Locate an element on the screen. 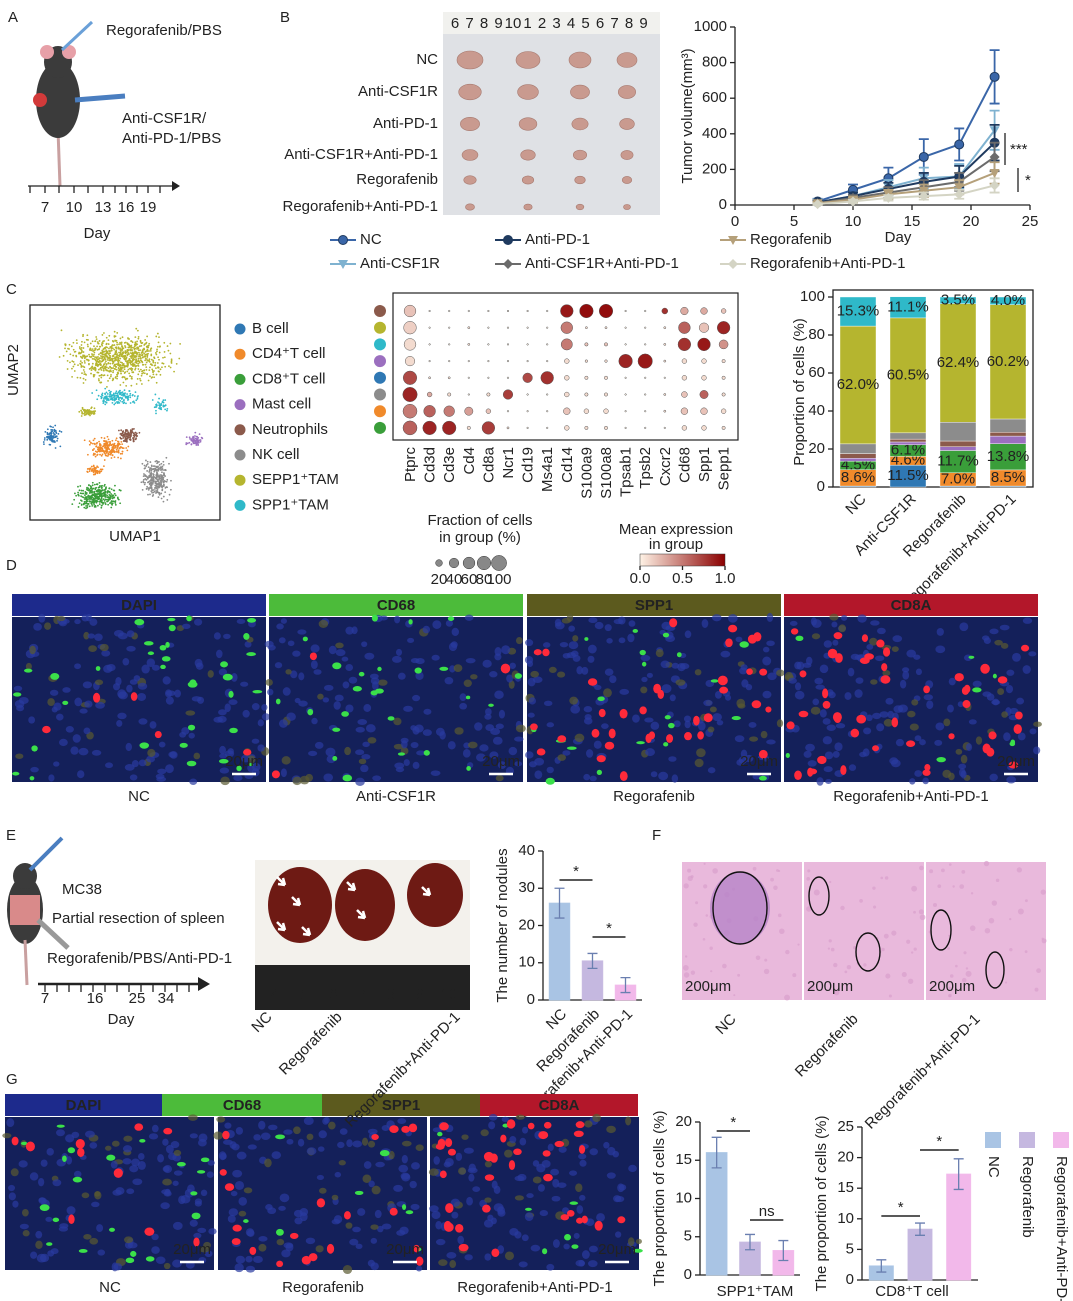 This screenshot has width=1073, height=1301. ruler-number: 6 is located at coordinates (600, 23).